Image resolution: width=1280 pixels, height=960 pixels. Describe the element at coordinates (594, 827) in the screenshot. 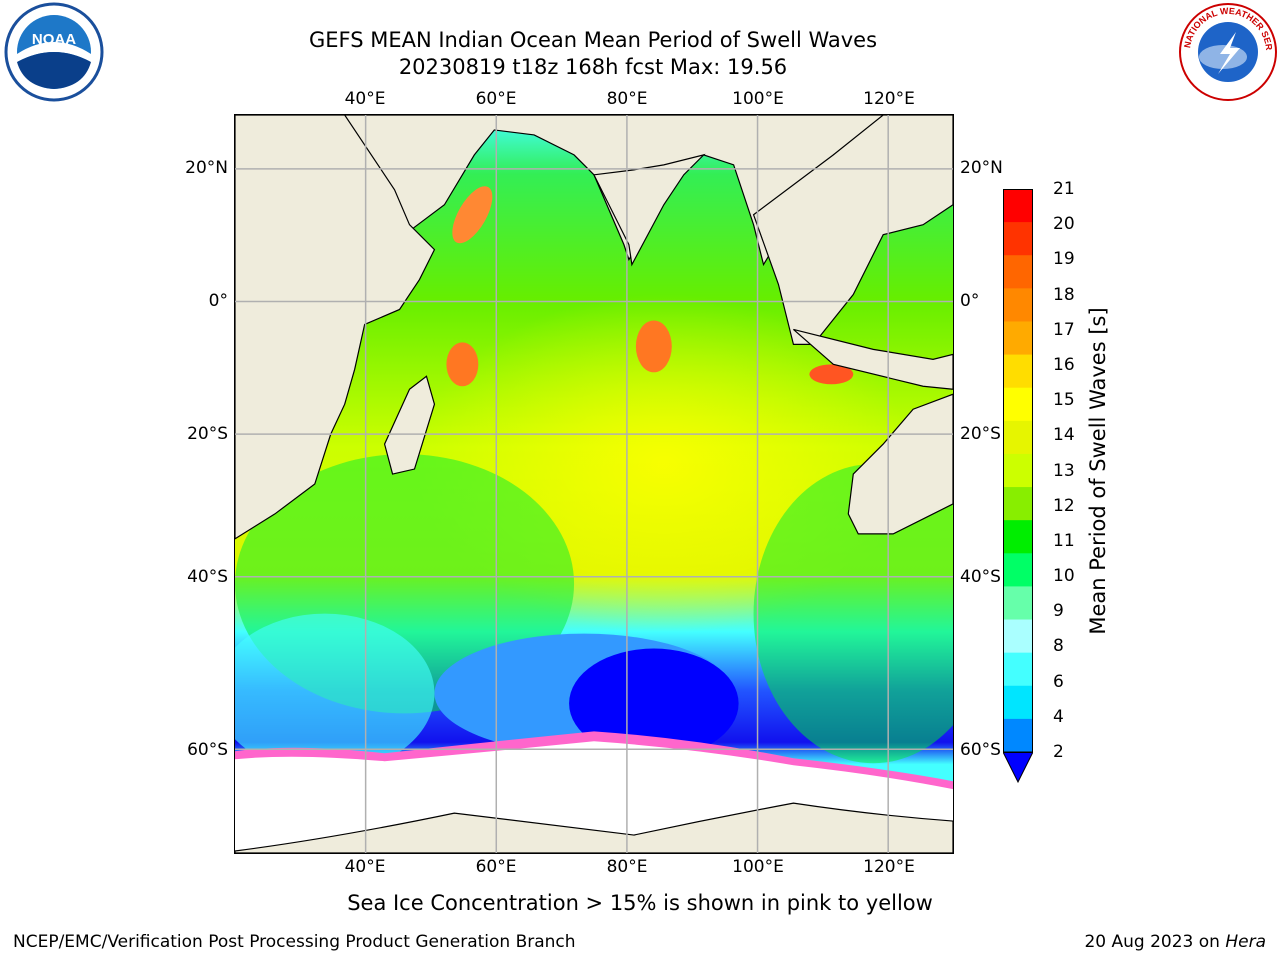

I see `land-antarctica` at that location.